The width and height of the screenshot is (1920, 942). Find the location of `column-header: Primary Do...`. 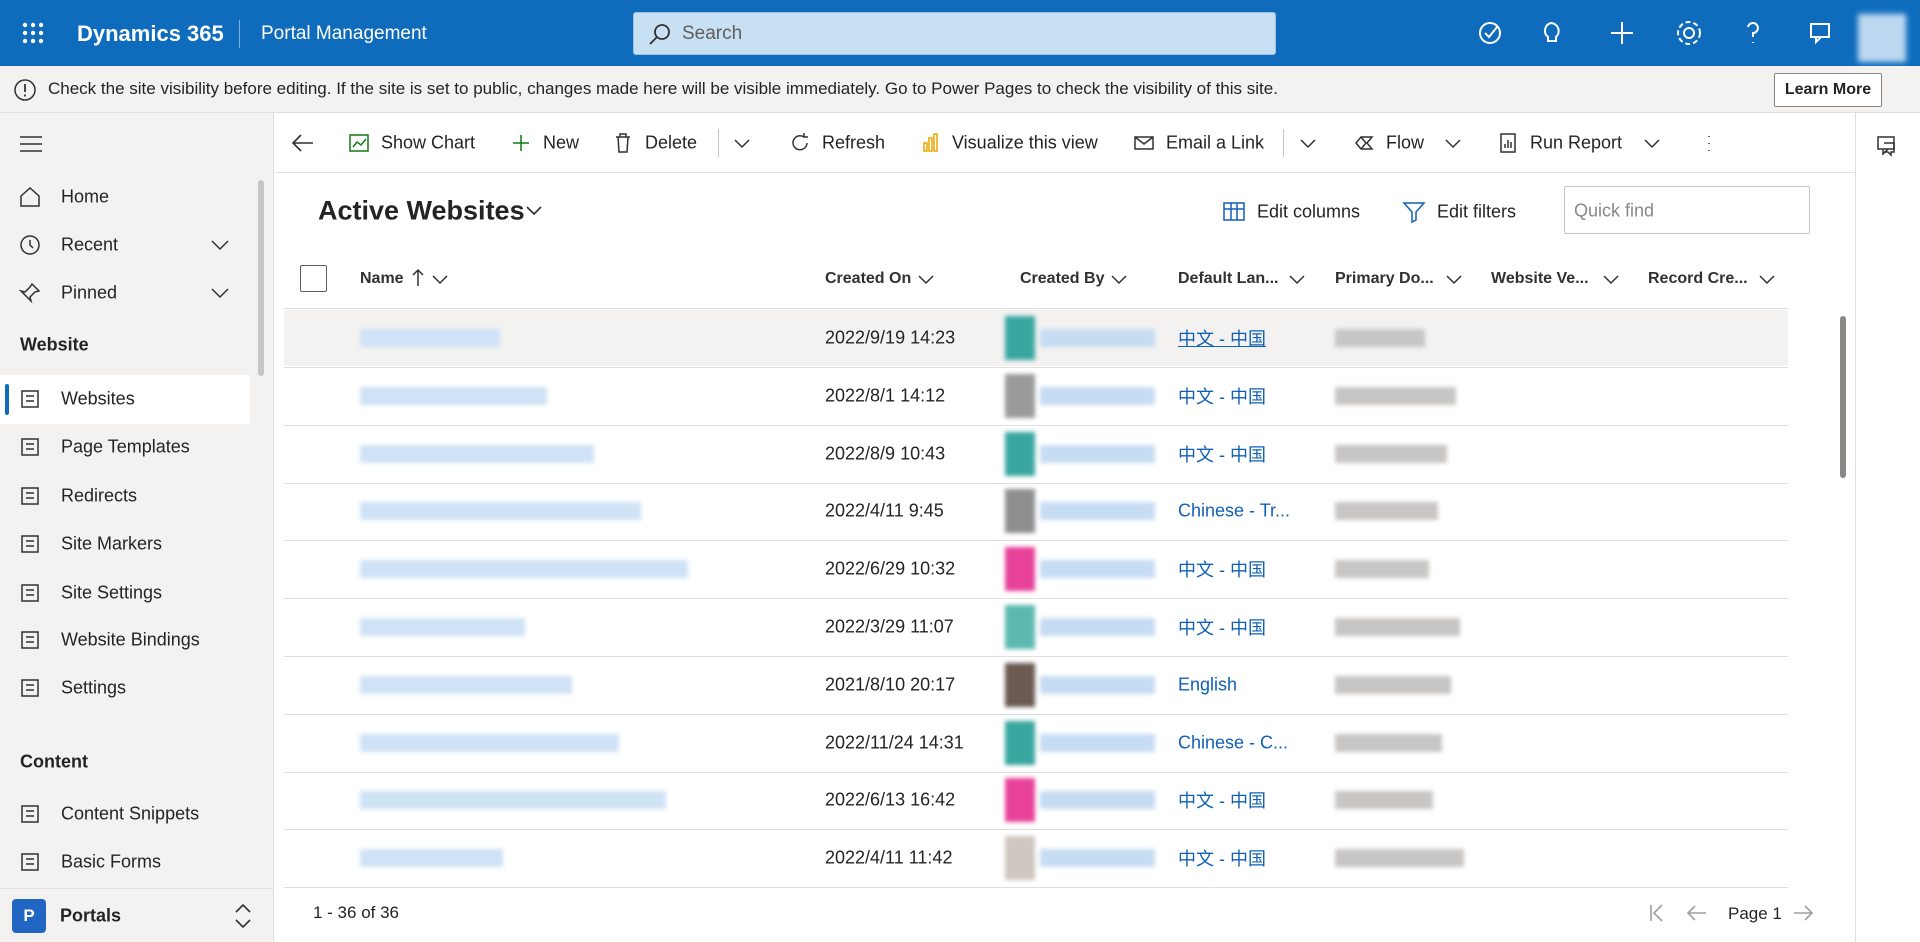

column-header: Primary Do... is located at coordinates (1384, 278).